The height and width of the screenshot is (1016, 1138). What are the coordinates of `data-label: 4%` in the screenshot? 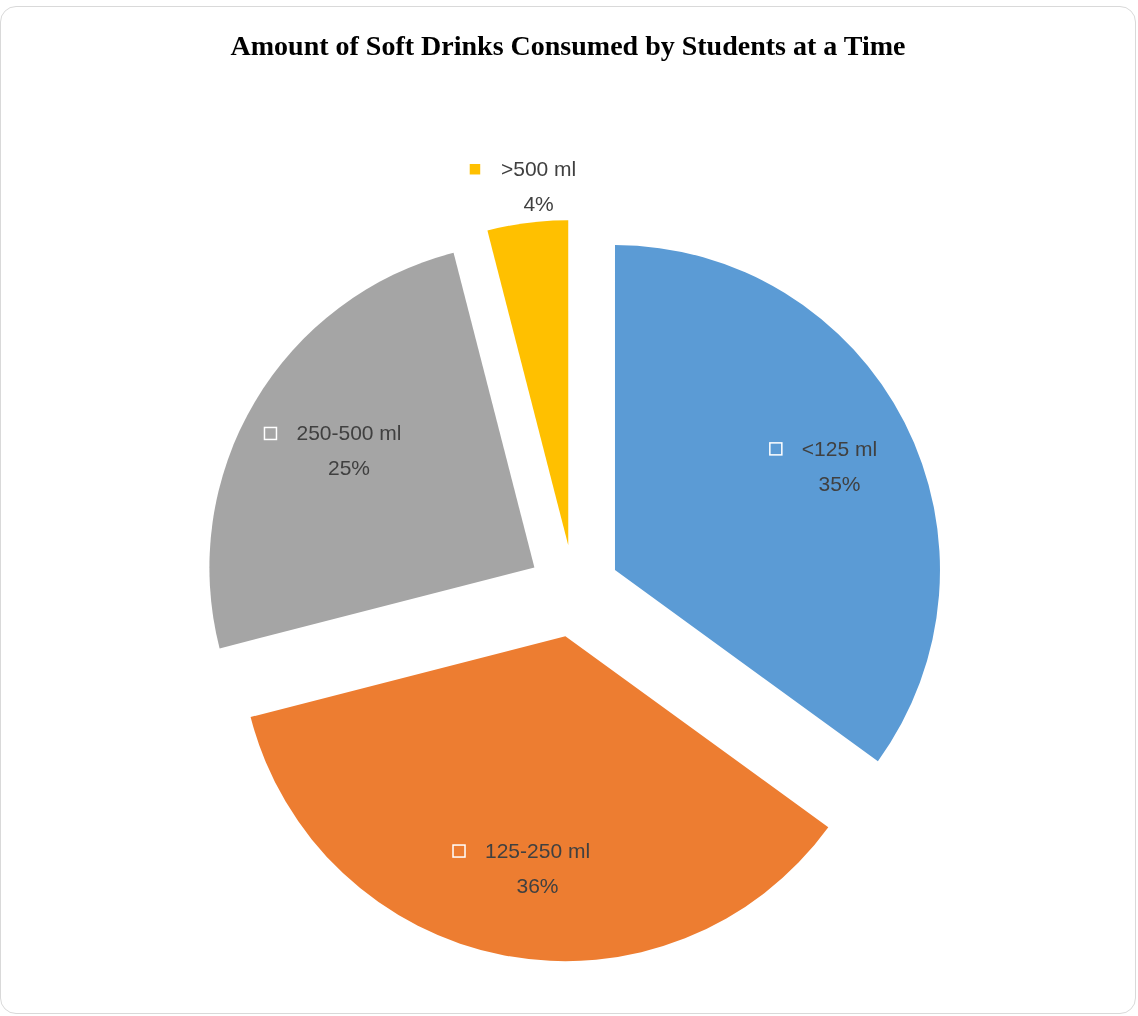 It's located at (538, 204).